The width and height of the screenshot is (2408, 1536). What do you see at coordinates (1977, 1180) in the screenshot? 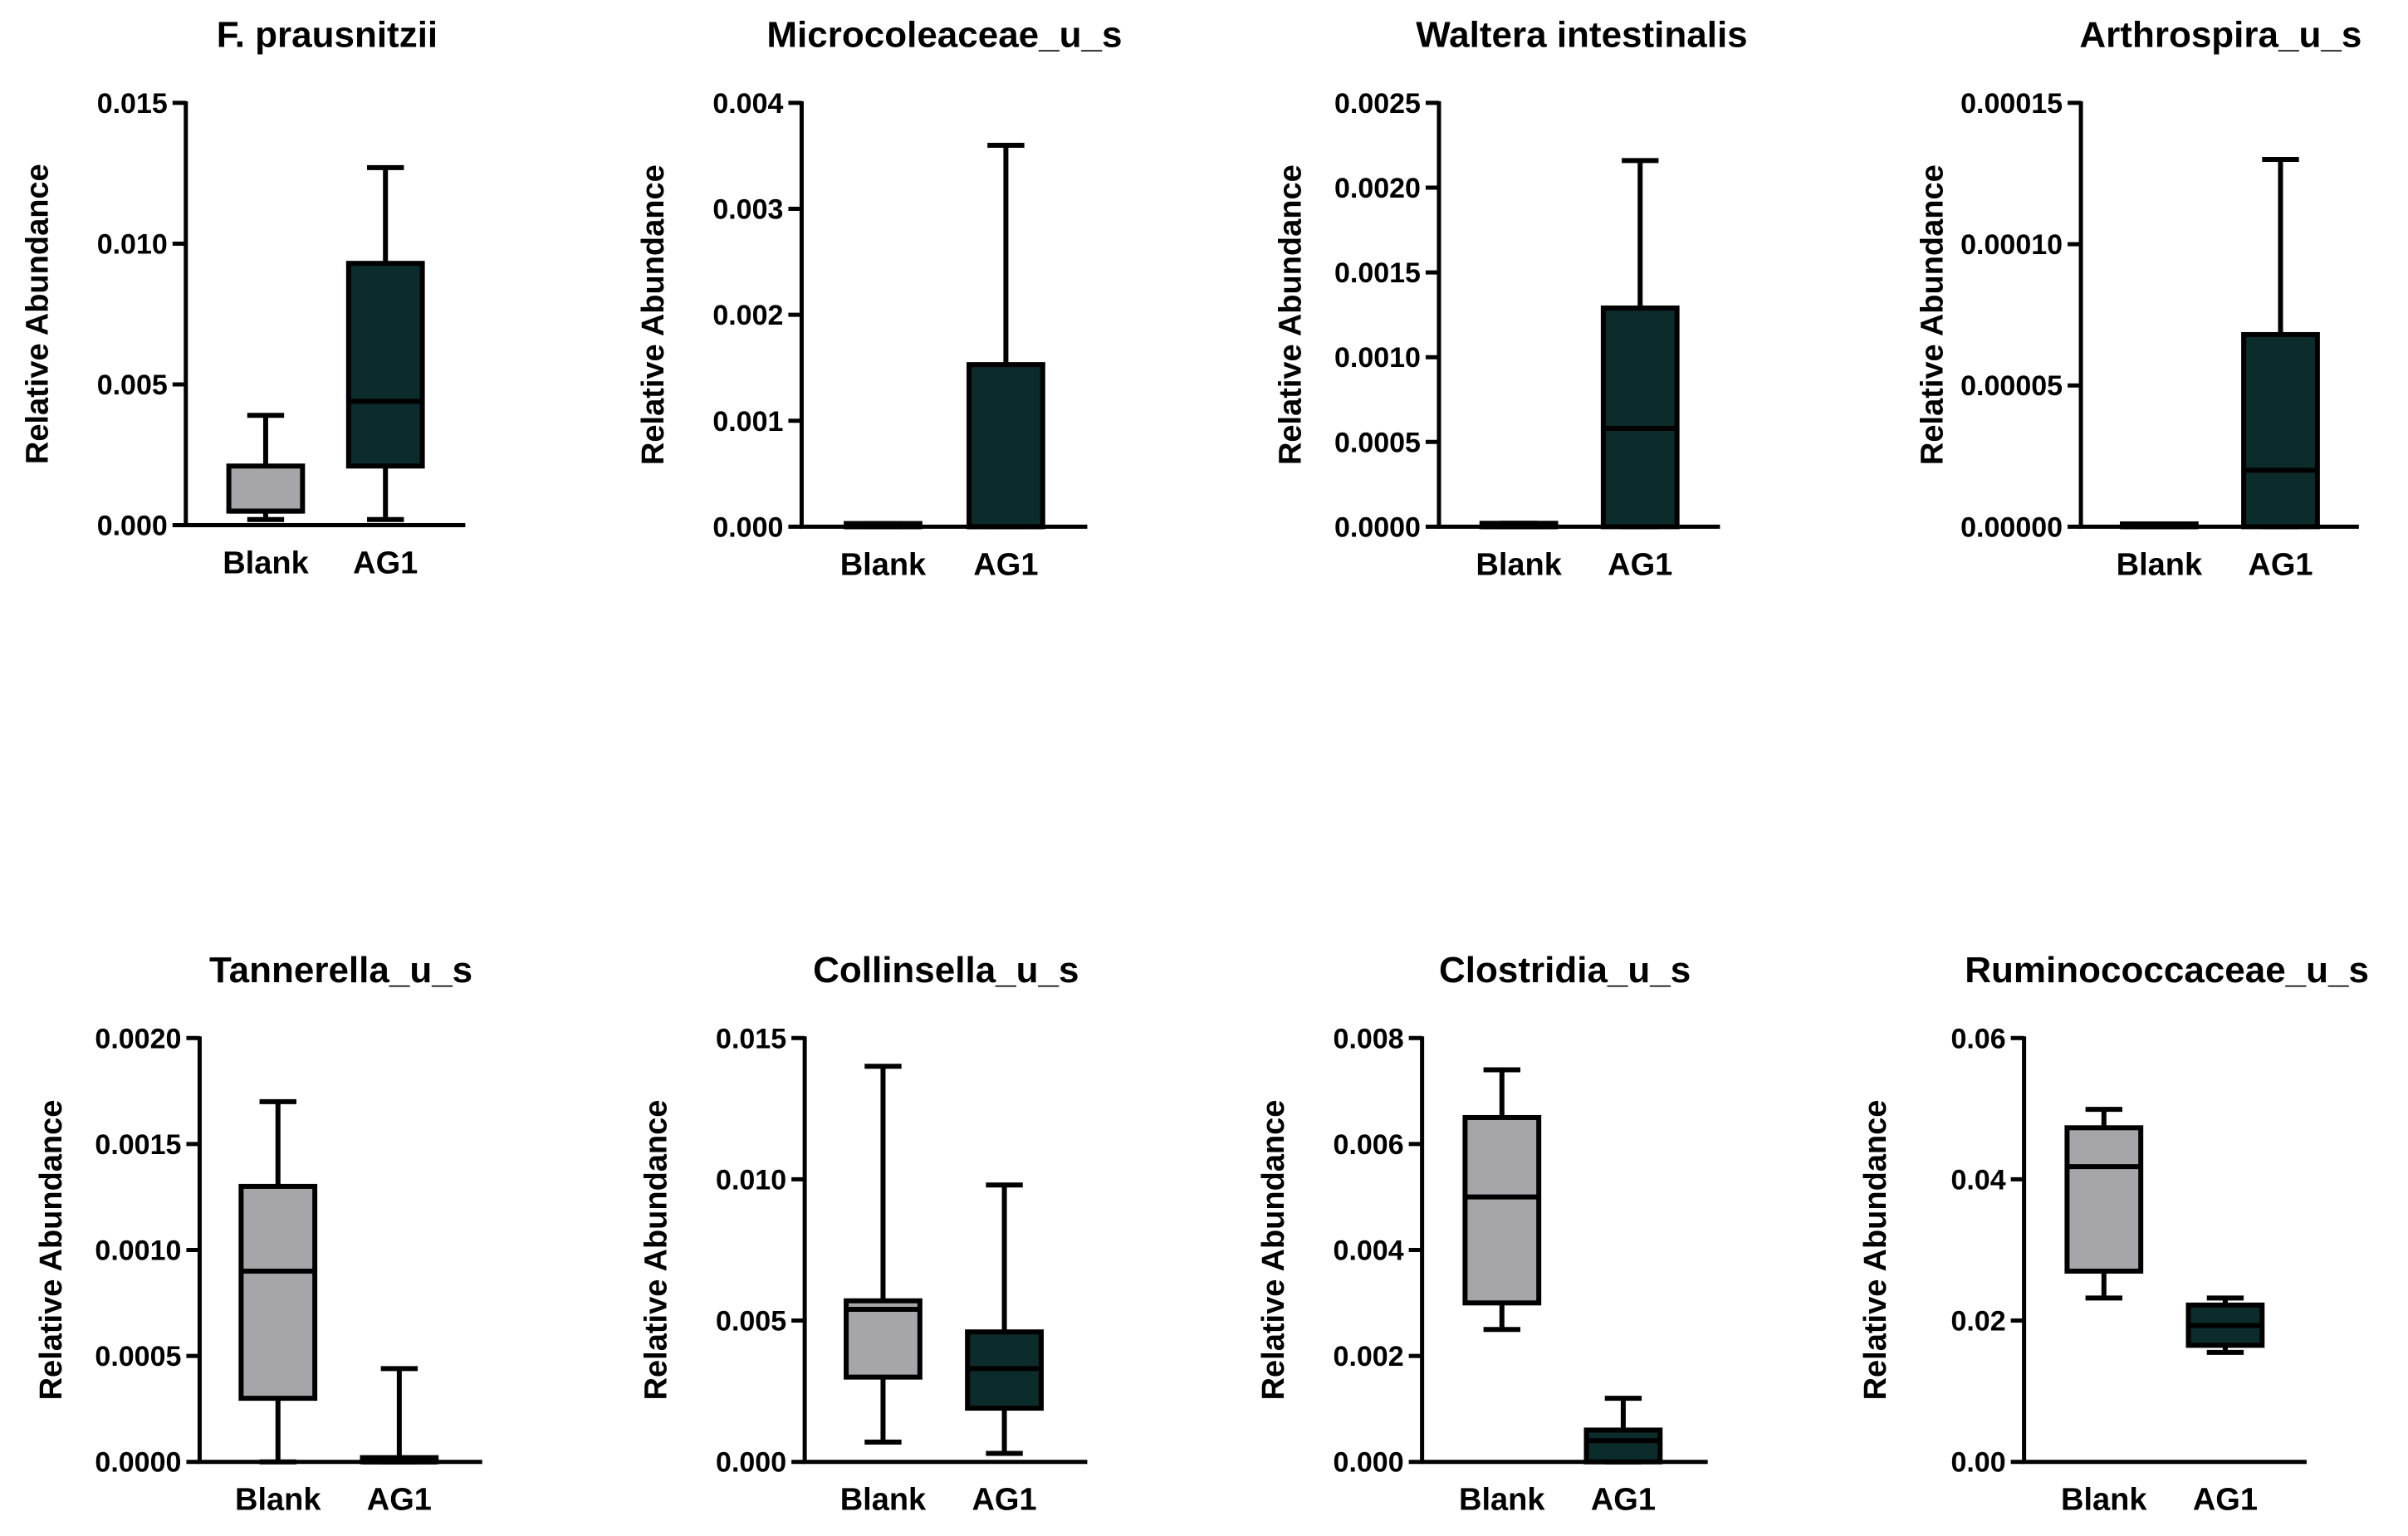
I see `y-tick-label: 0.04` at bounding box center [1977, 1180].